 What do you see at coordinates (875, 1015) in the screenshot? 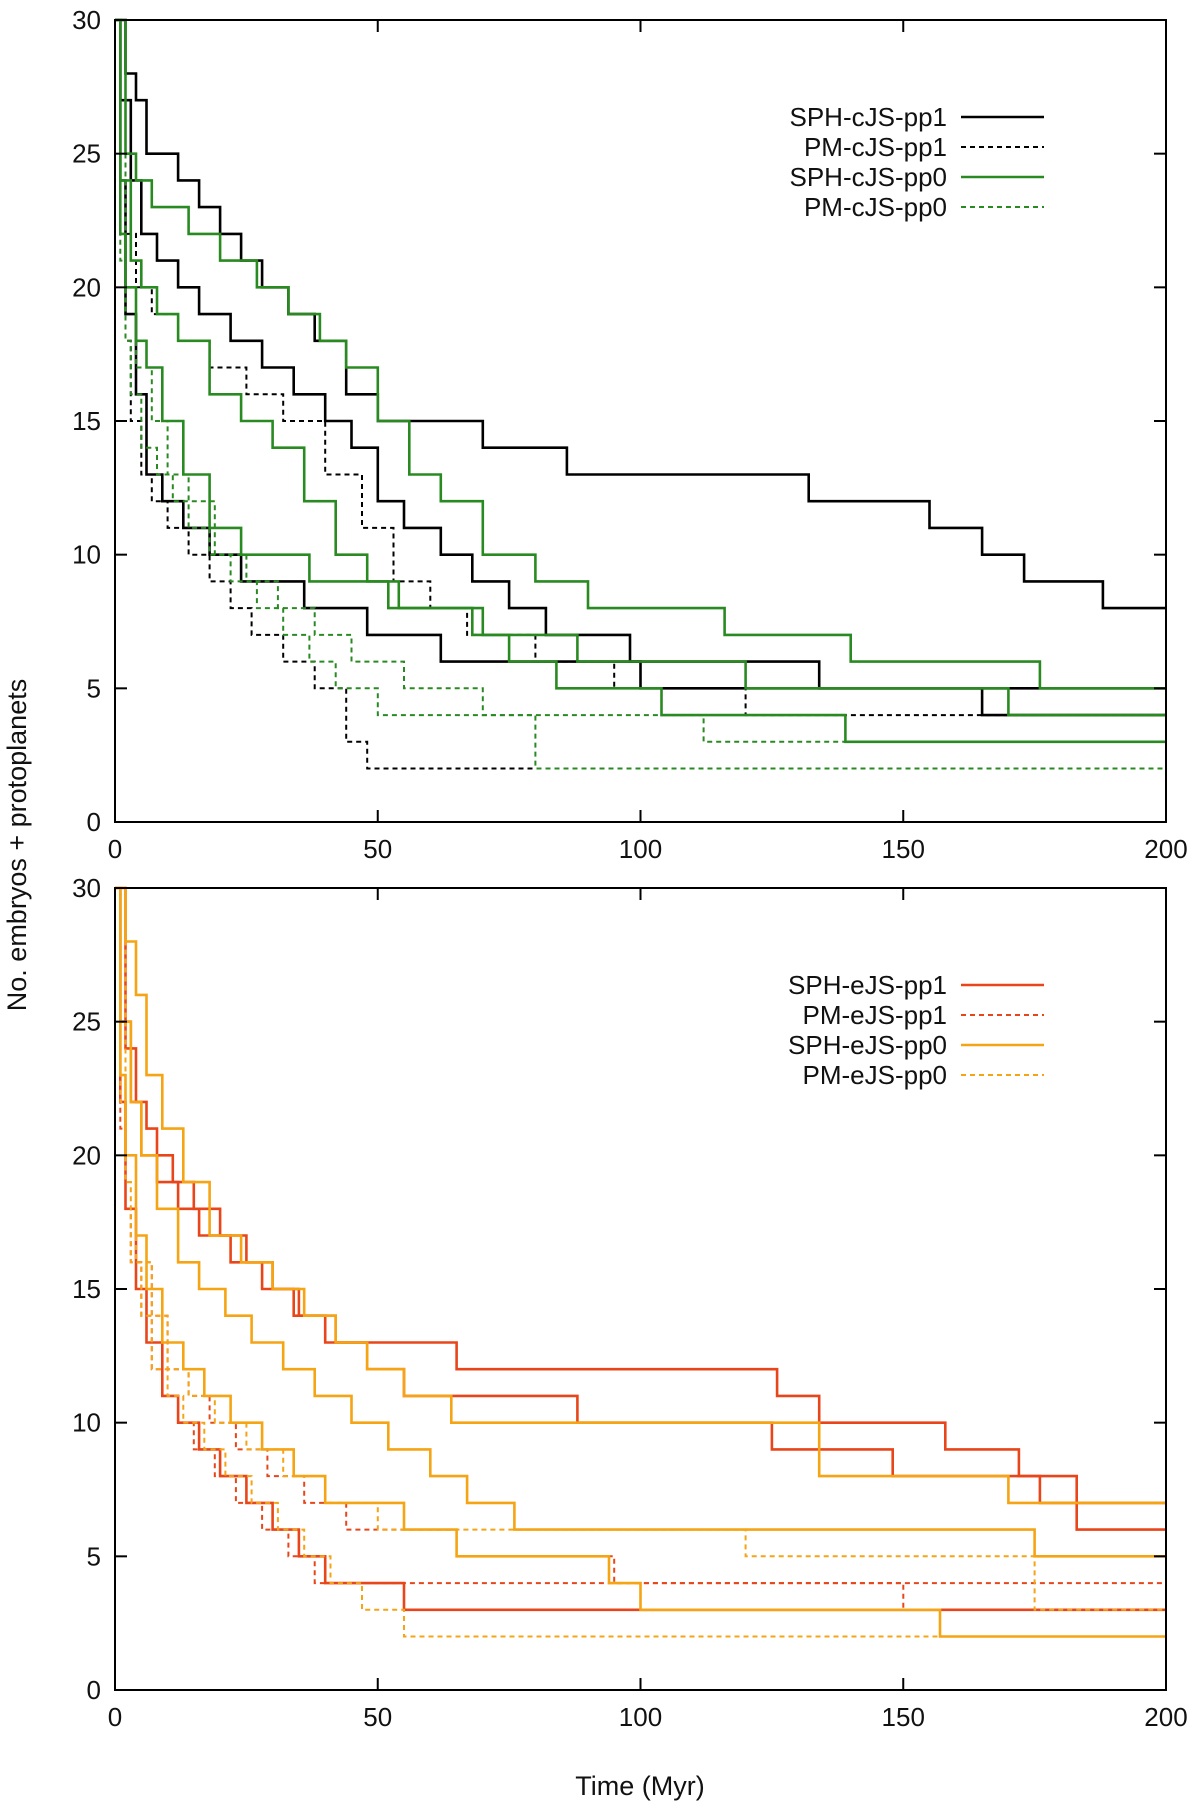
I see `legend-label: PM-eJS-pp1` at bounding box center [875, 1015].